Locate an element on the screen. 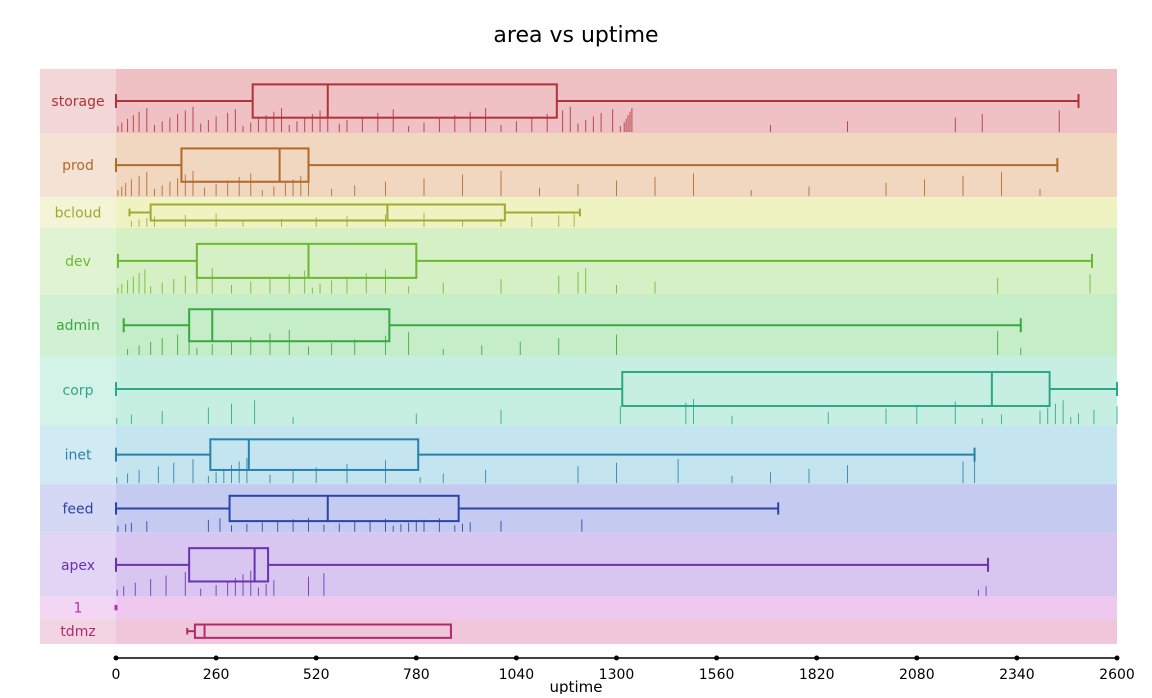 The height and width of the screenshot is (698, 1152). x-tick-label: 1300 is located at coordinates (617, 675).